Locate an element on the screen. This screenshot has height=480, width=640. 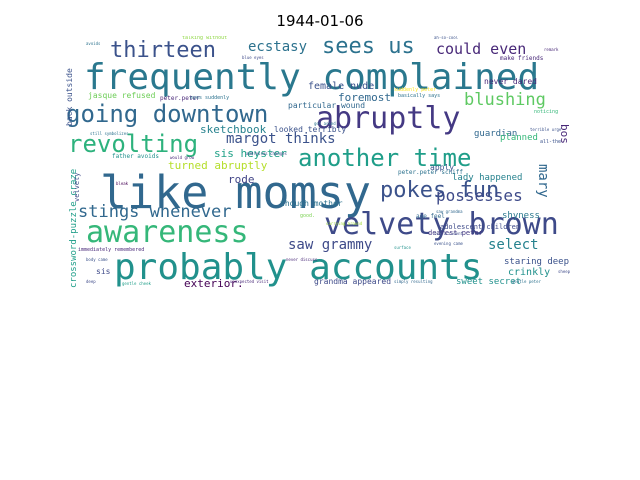
cloud-word: mary is located at coordinates (543, 181).